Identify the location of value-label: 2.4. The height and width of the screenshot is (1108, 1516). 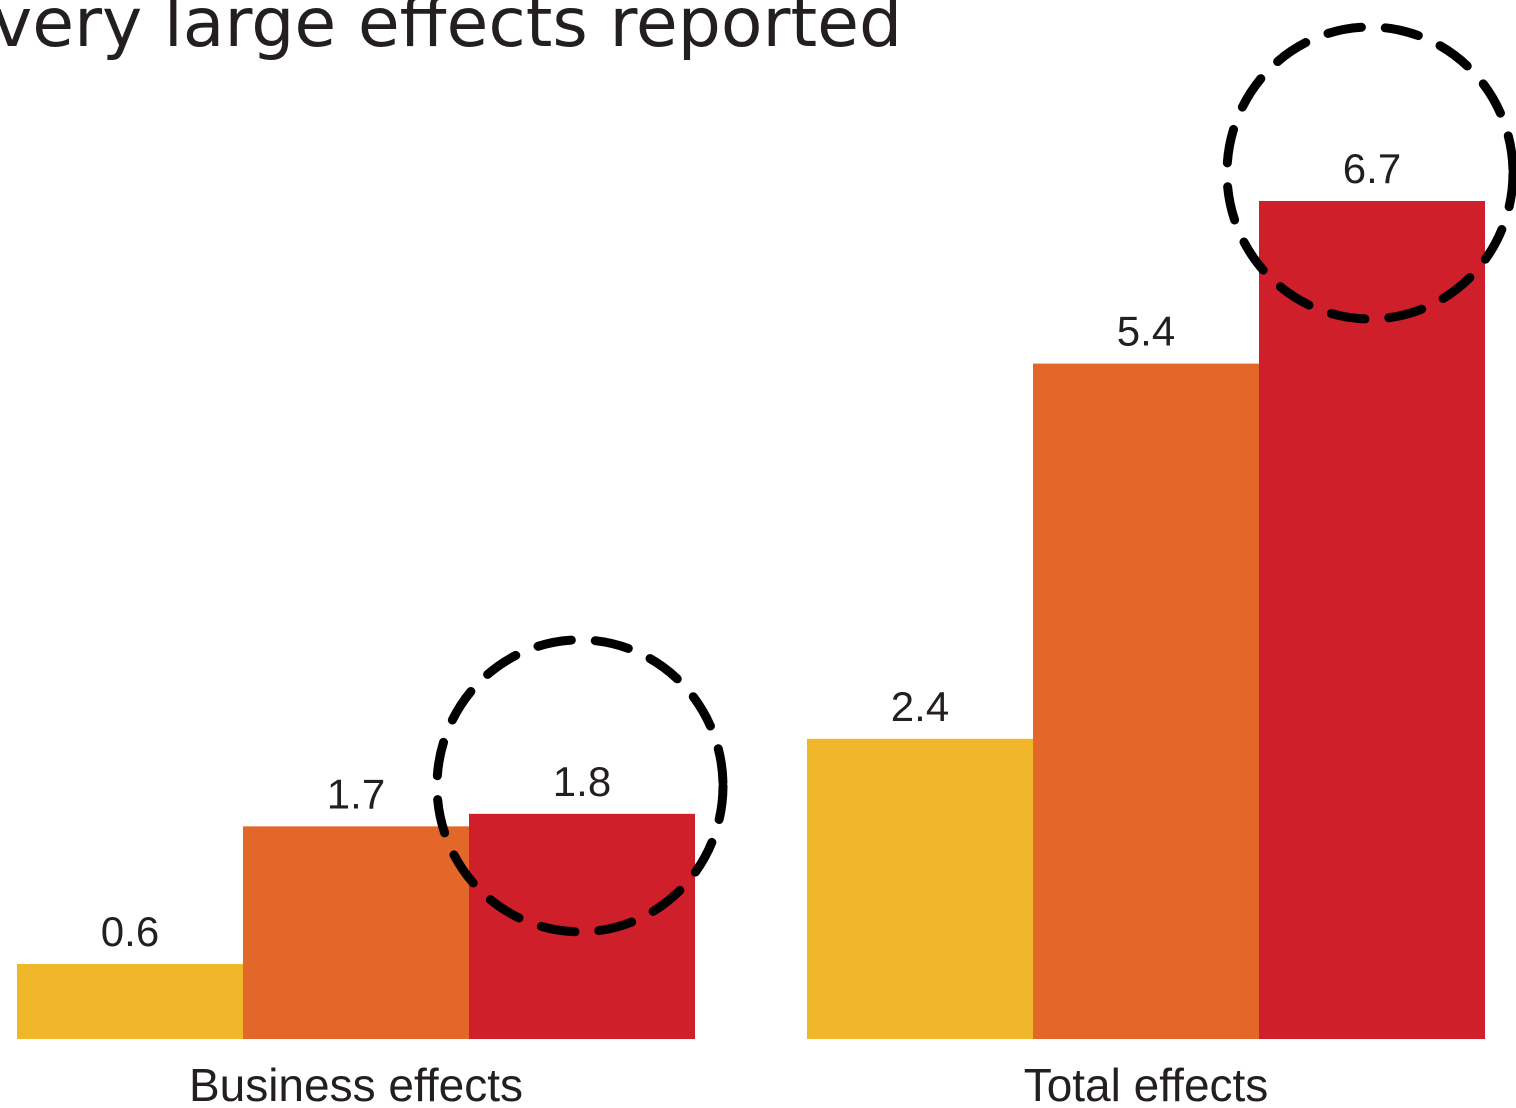
(920, 706).